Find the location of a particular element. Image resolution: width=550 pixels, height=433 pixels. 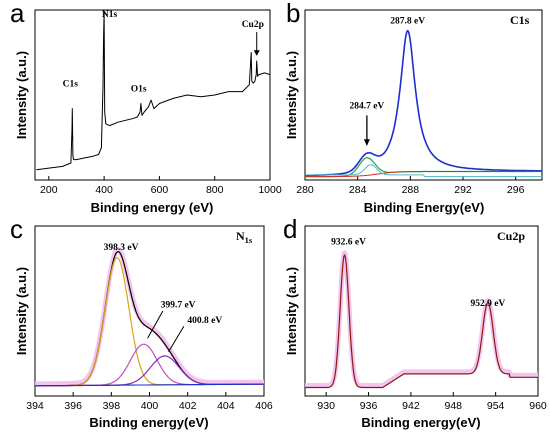

panel-letter-b: b is located at coordinates (293, 14).